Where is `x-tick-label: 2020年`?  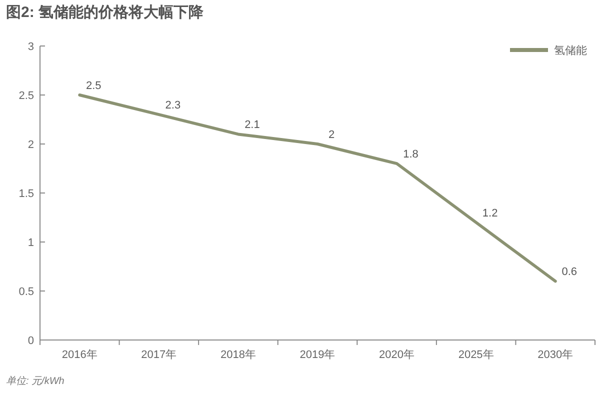
x-tick-label: 2020年 is located at coordinates (397, 355).